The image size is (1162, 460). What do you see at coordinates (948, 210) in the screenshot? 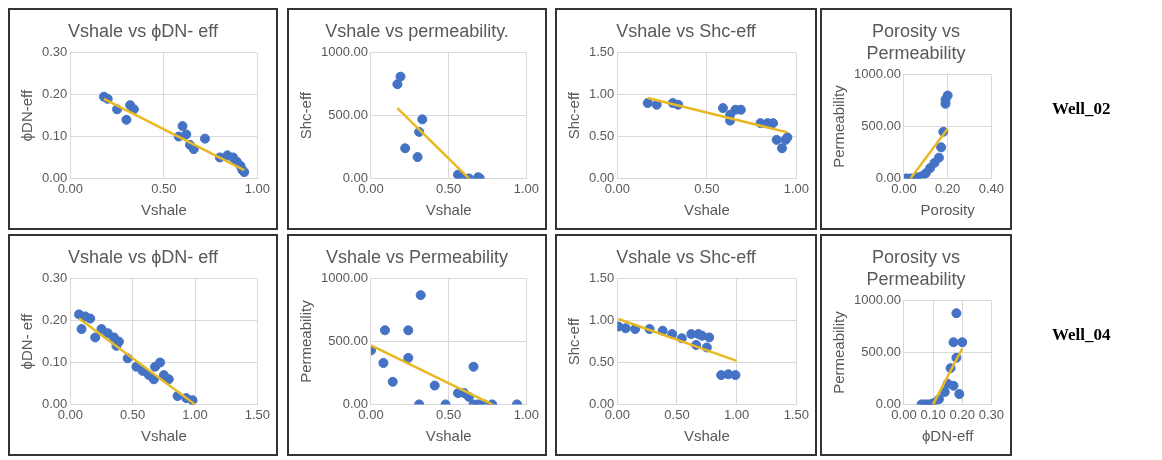
I see `x-axis-title: Porosity` at bounding box center [948, 210].